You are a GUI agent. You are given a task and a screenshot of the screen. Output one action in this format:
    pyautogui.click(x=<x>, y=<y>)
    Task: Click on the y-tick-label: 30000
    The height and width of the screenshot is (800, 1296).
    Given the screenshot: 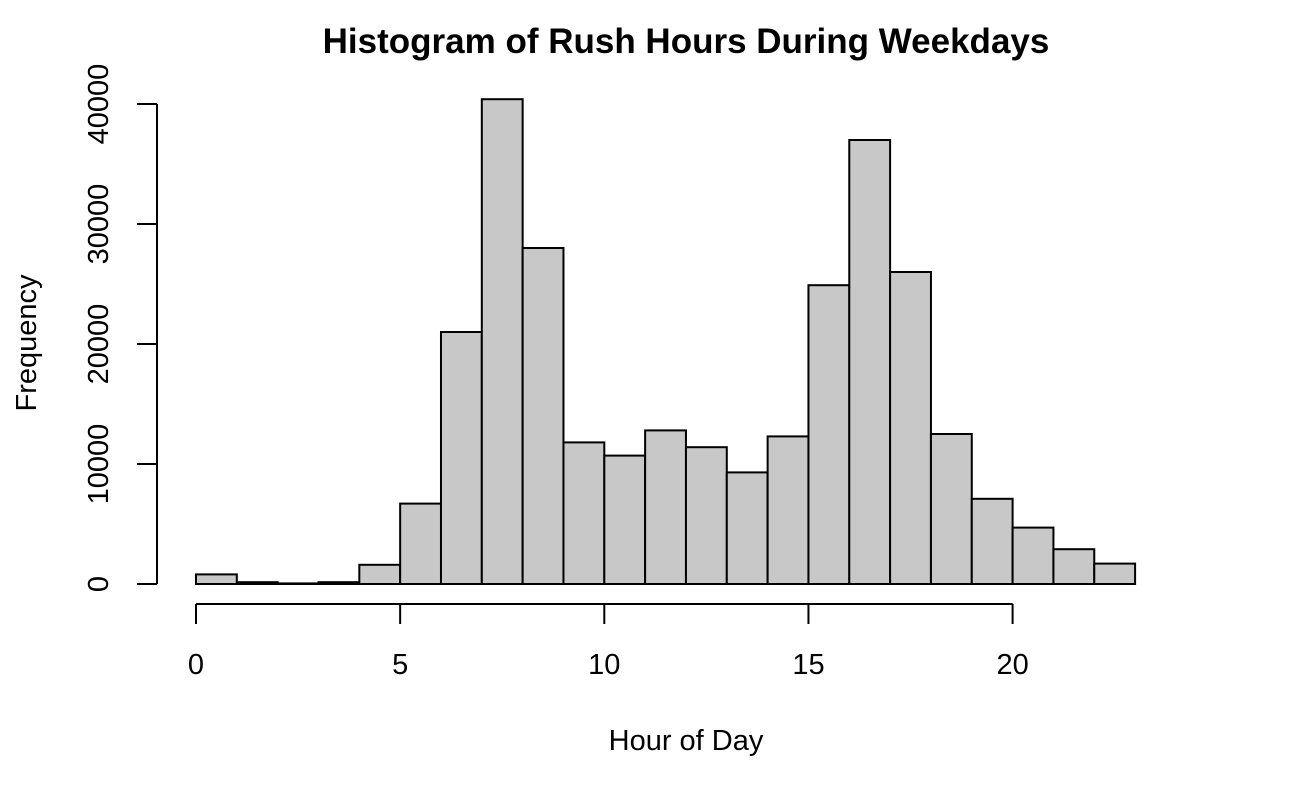 What is the action you would take?
    pyautogui.click(x=99, y=224)
    